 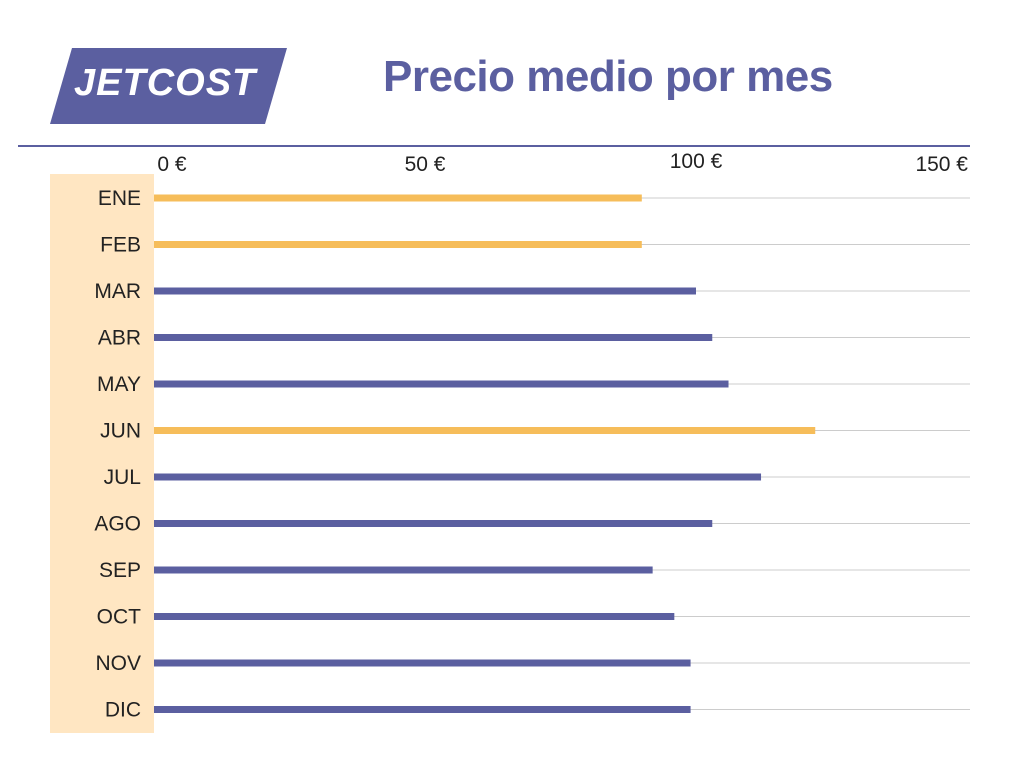 What do you see at coordinates (102, 453) in the screenshot?
I see `category-label-band` at bounding box center [102, 453].